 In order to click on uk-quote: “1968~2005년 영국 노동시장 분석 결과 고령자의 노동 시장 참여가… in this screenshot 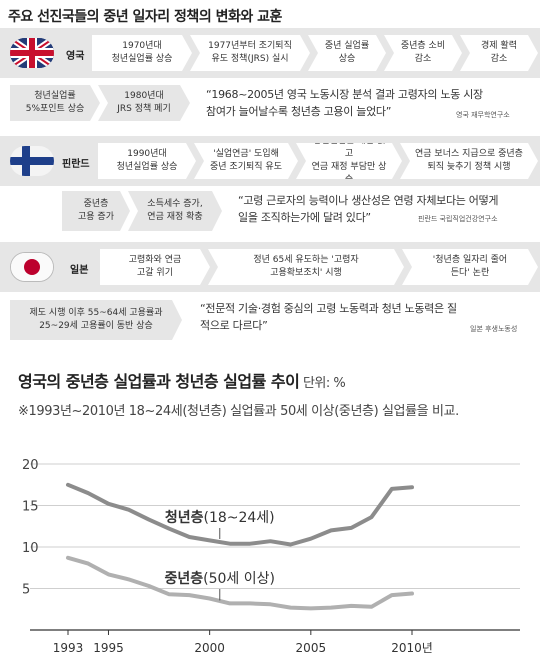, I will do `click(344, 103)`.